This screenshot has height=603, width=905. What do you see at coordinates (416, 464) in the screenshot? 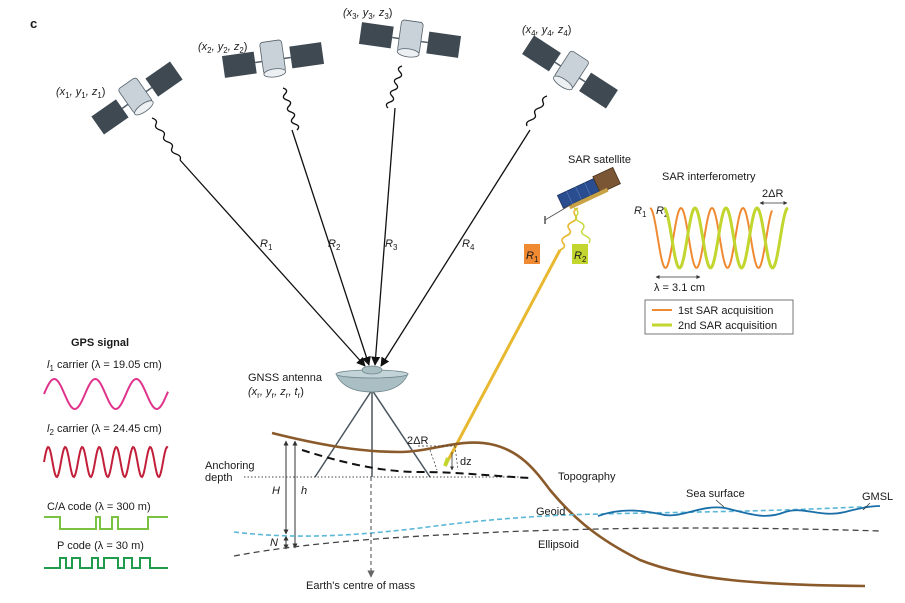
I see `subsurface-dashed` at bounding box center [416, 464].